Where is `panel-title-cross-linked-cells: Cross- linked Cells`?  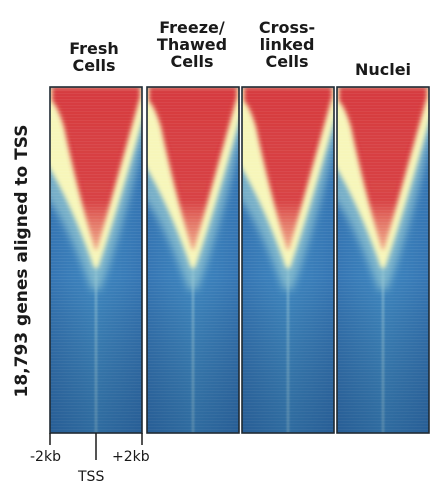
panel-title-cross-linked-cells: Cross- linked Cells is located at coordinates (287, 44).